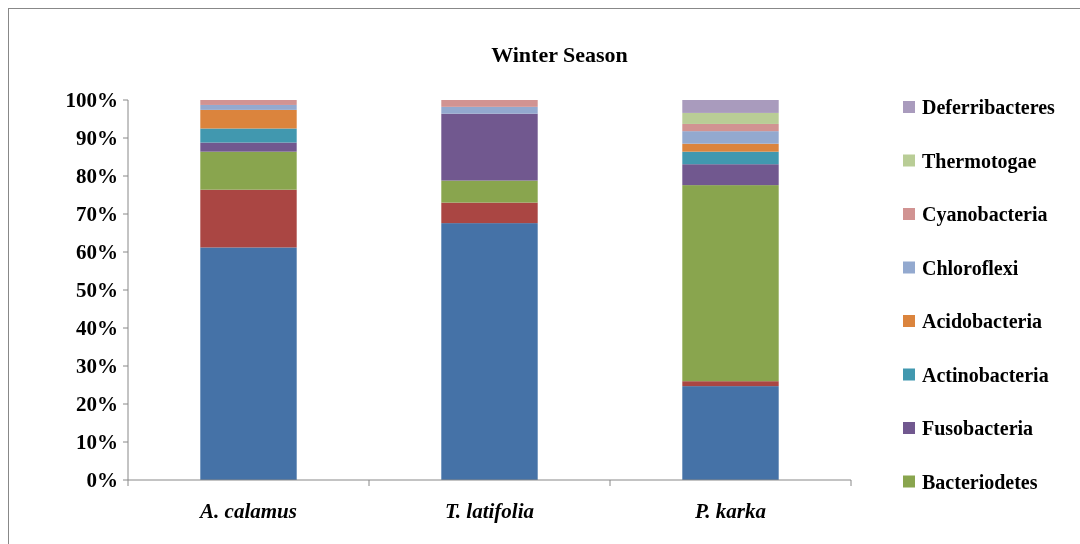  I want to click on legend-label: Fusobacteria, so click(978, 428).